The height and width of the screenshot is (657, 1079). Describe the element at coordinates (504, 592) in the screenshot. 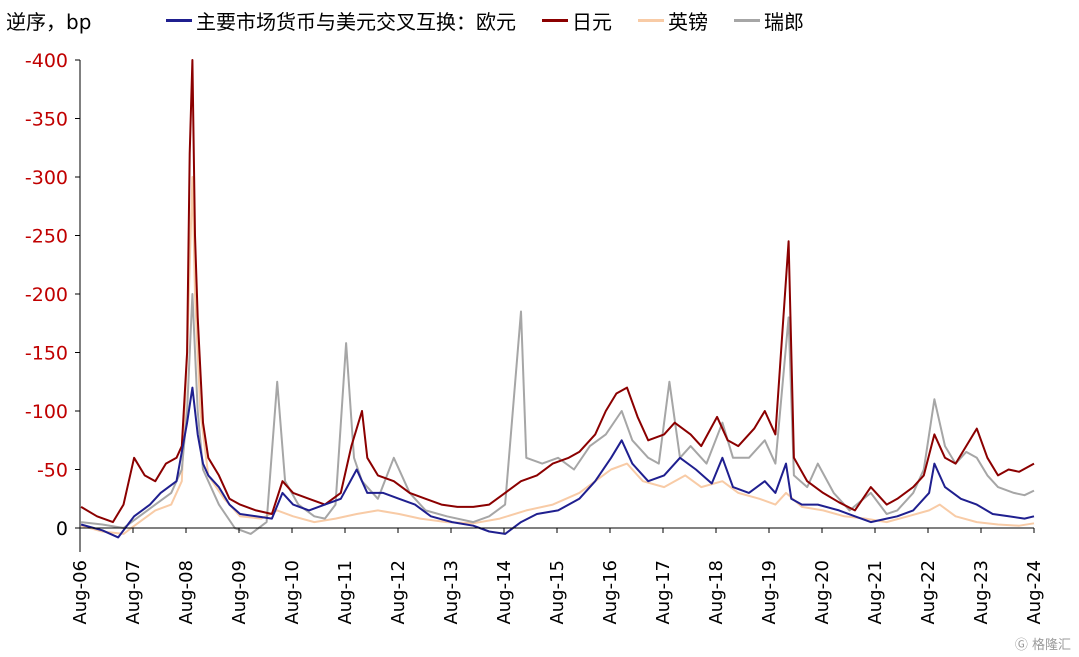

I see `x-tick-label: Aug-14` at that location.